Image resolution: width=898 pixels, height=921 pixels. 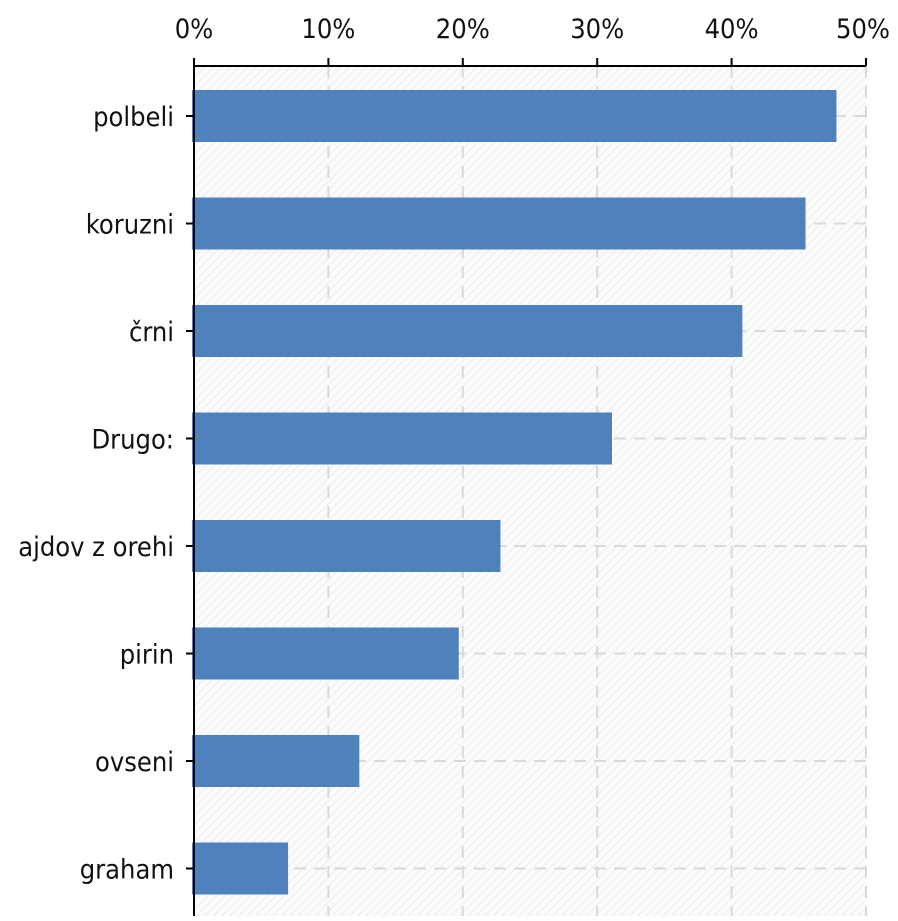 I want to click on x-tick-label: 20%, so click(x=463, y=29).